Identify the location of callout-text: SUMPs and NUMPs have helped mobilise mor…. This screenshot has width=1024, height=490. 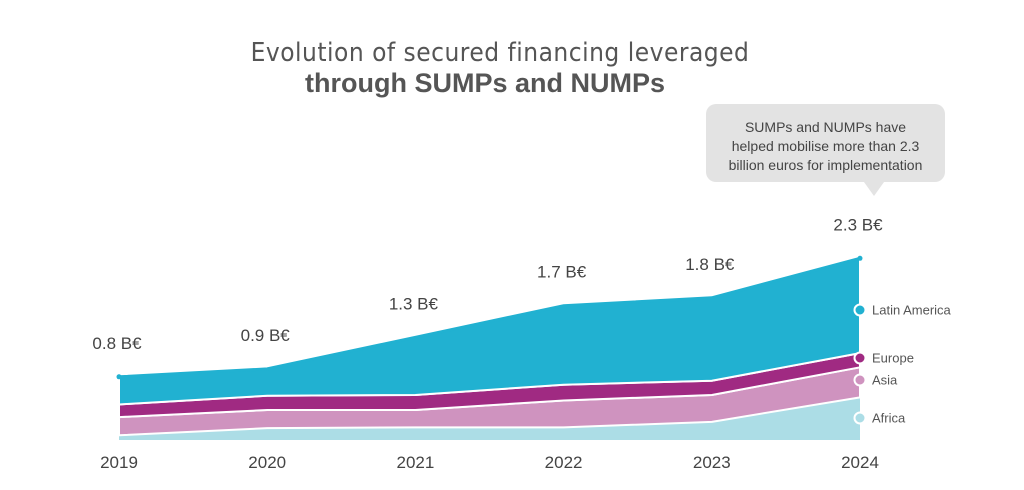
(825, 146).